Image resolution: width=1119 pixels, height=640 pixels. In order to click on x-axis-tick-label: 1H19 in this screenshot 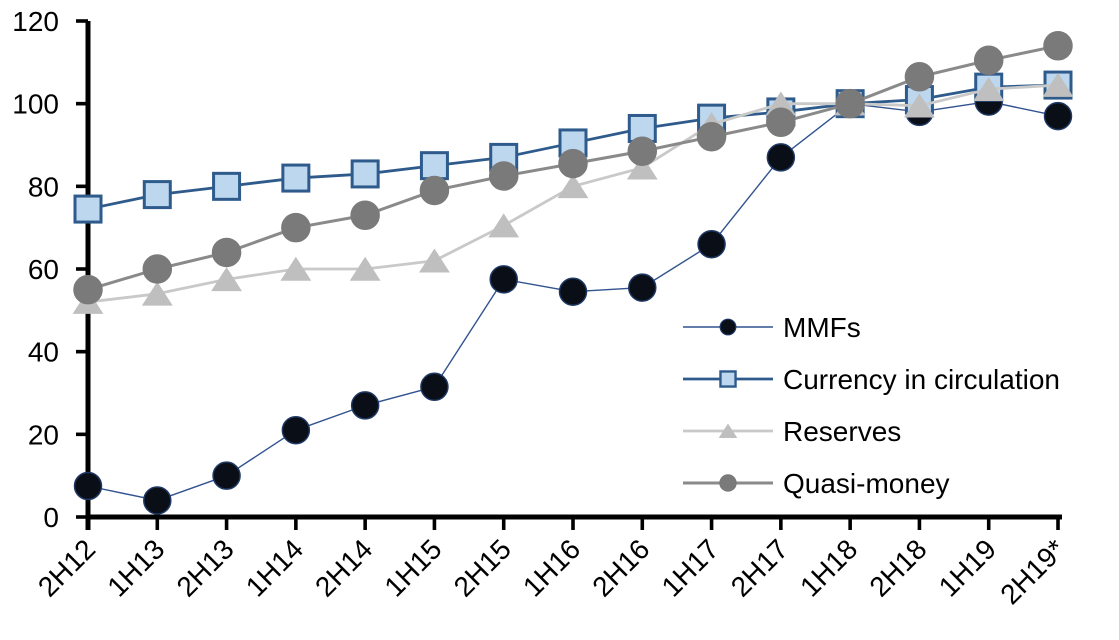, I will do `click(967, 567)`.